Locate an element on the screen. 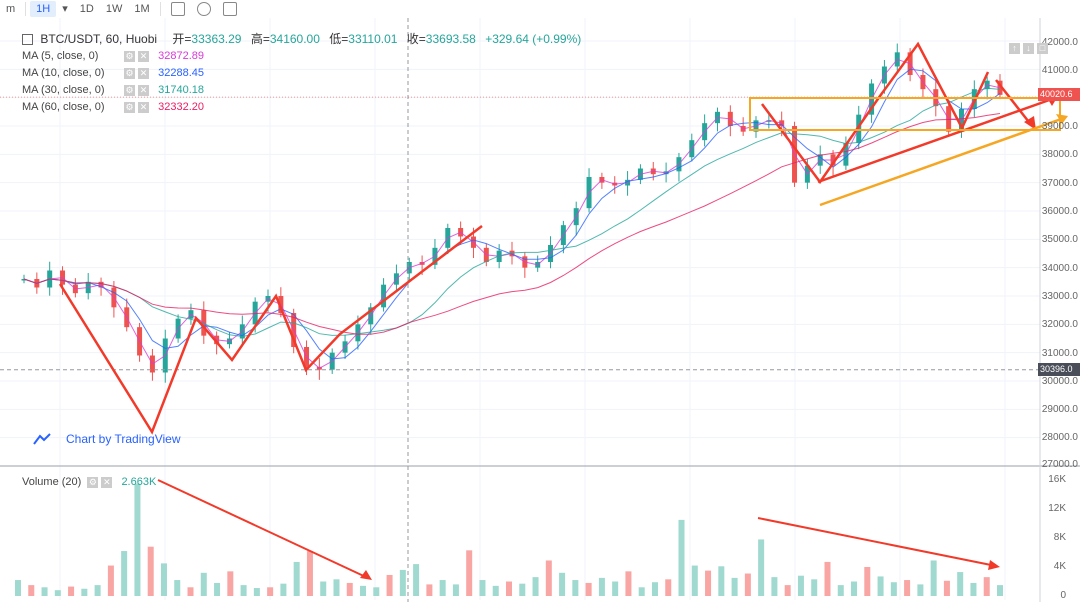 The width and height of the screenshot is (1080, 602). ma10-legend: MA (10, close, 0) ⚙ ✕ 32288.45 is located at coordinates (113, 73).